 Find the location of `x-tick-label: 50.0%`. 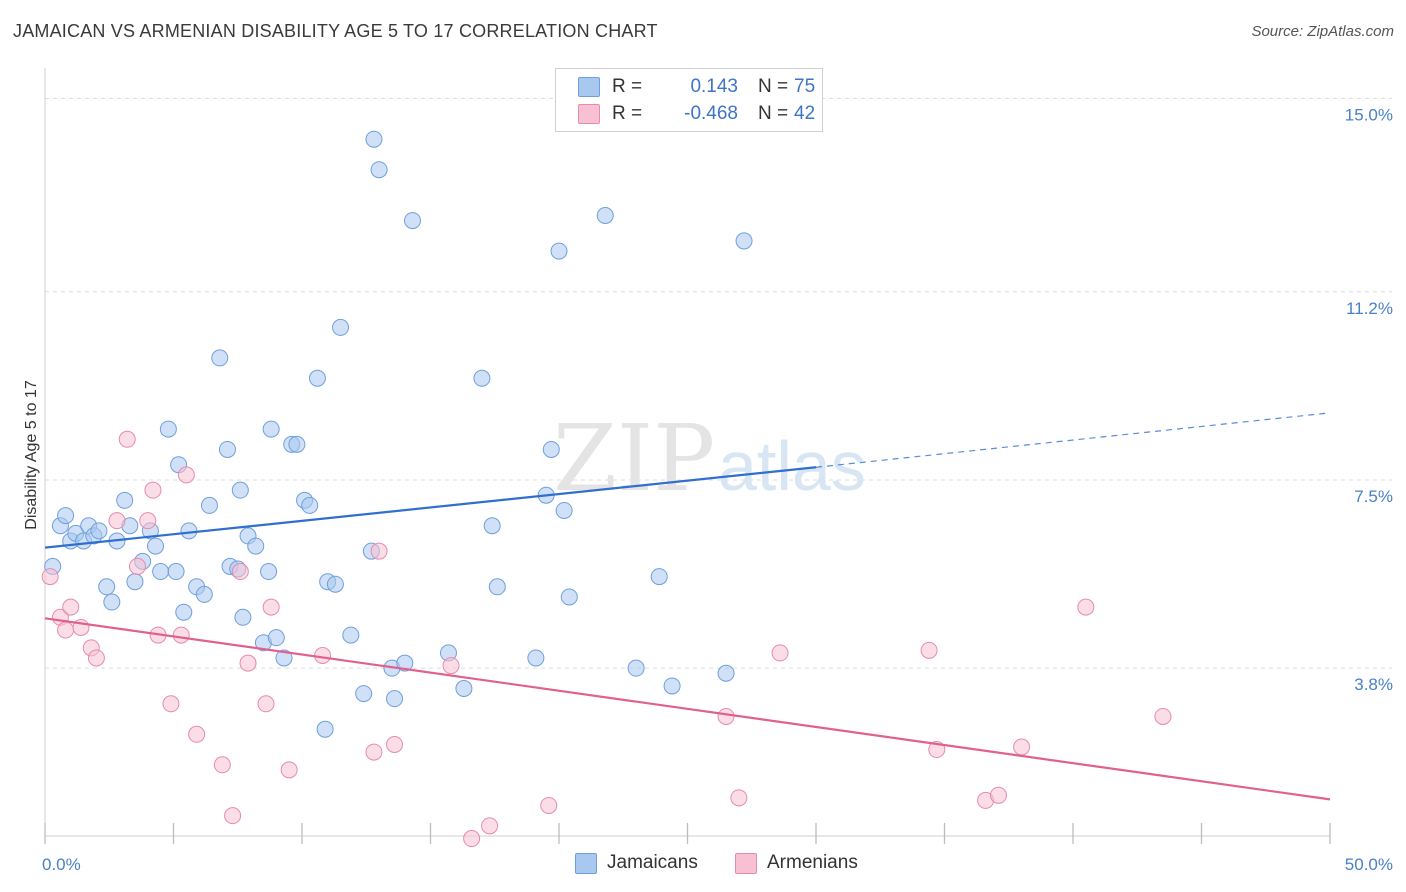

x-tick-label: 50.0% is located at coordinates (1369, 864).